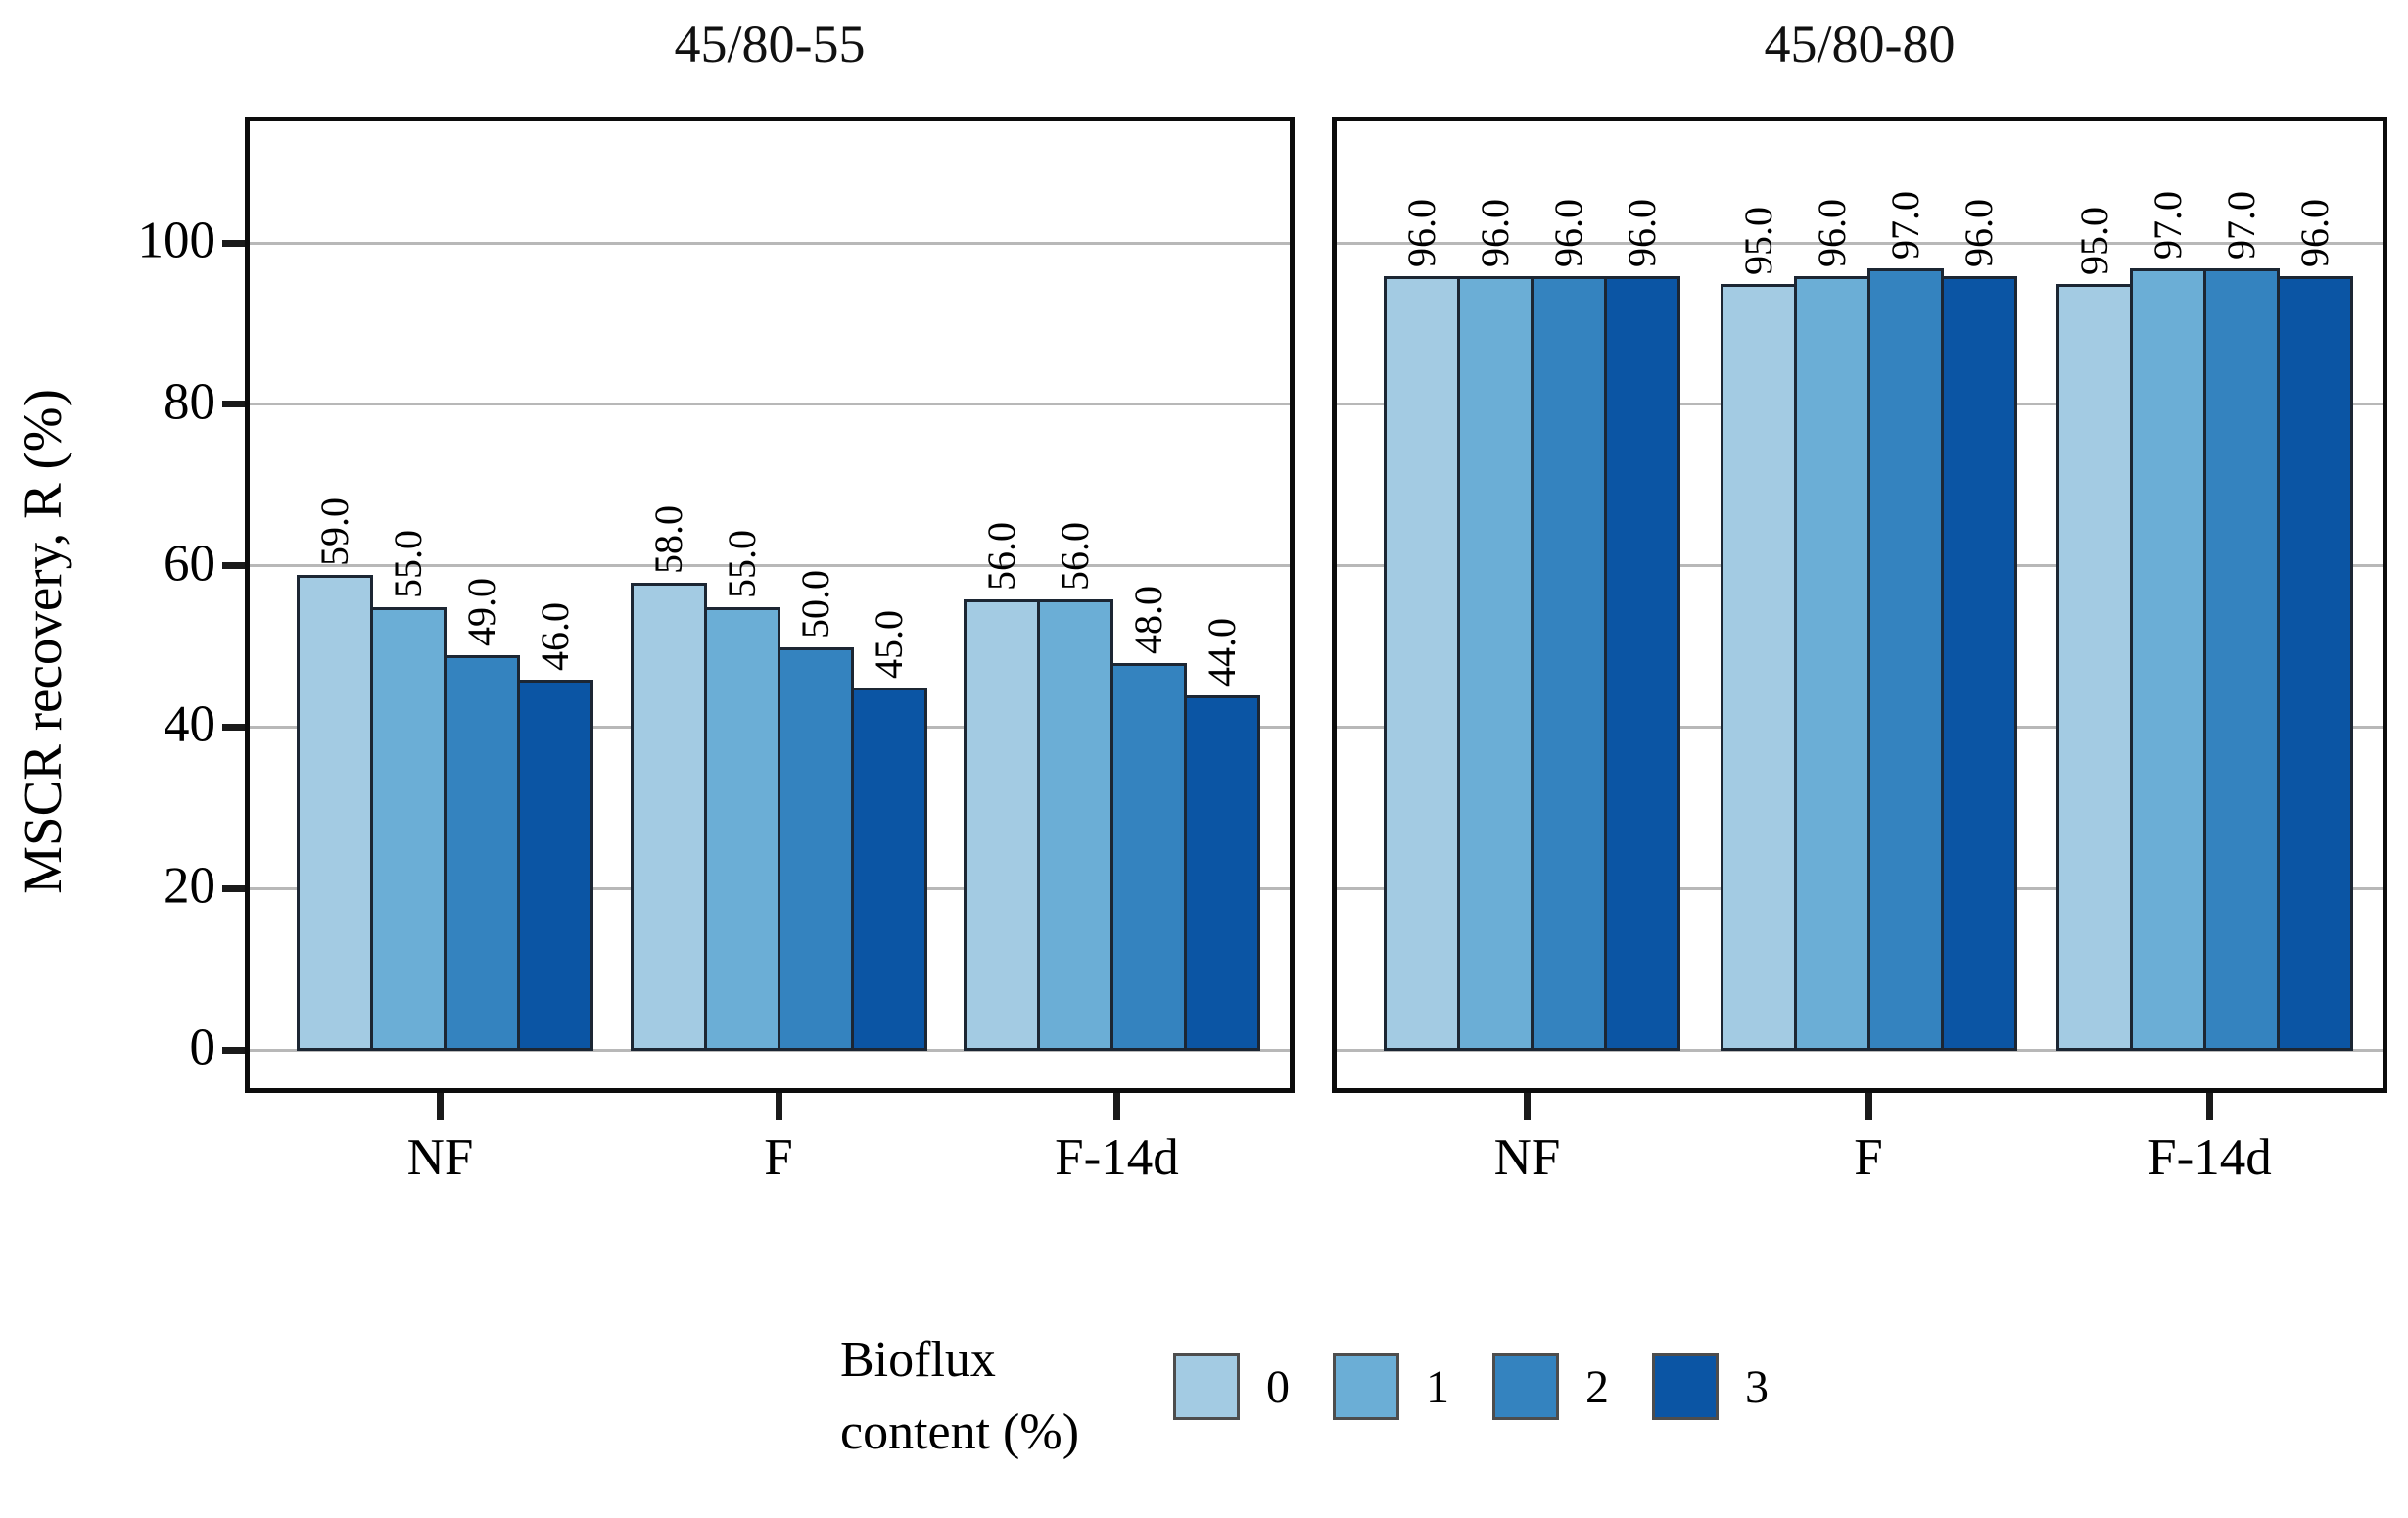 Image resolution: width=2408 pixels, height=1518 pixels. I want to click on panel-title-right: 45/80-80, so click(1860, 44).